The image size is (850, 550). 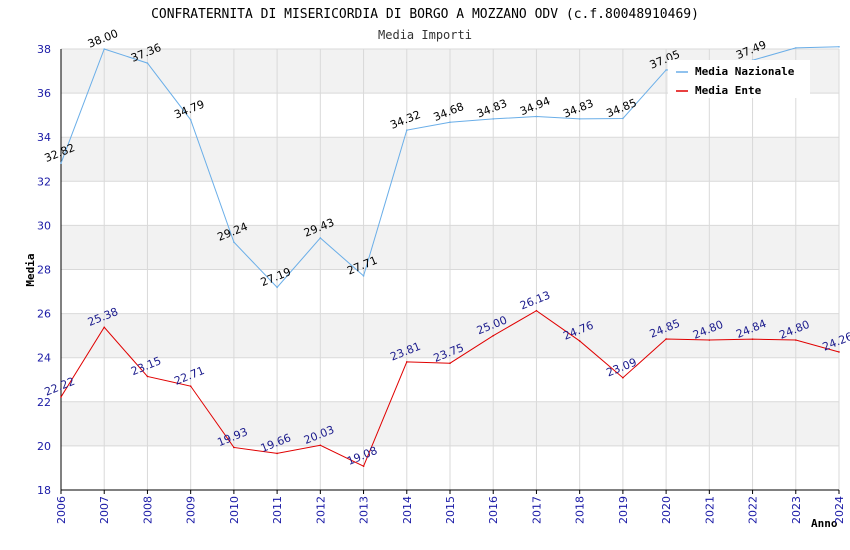 I want to click on x-tick-label: 2012, so click(x=320, y=510).